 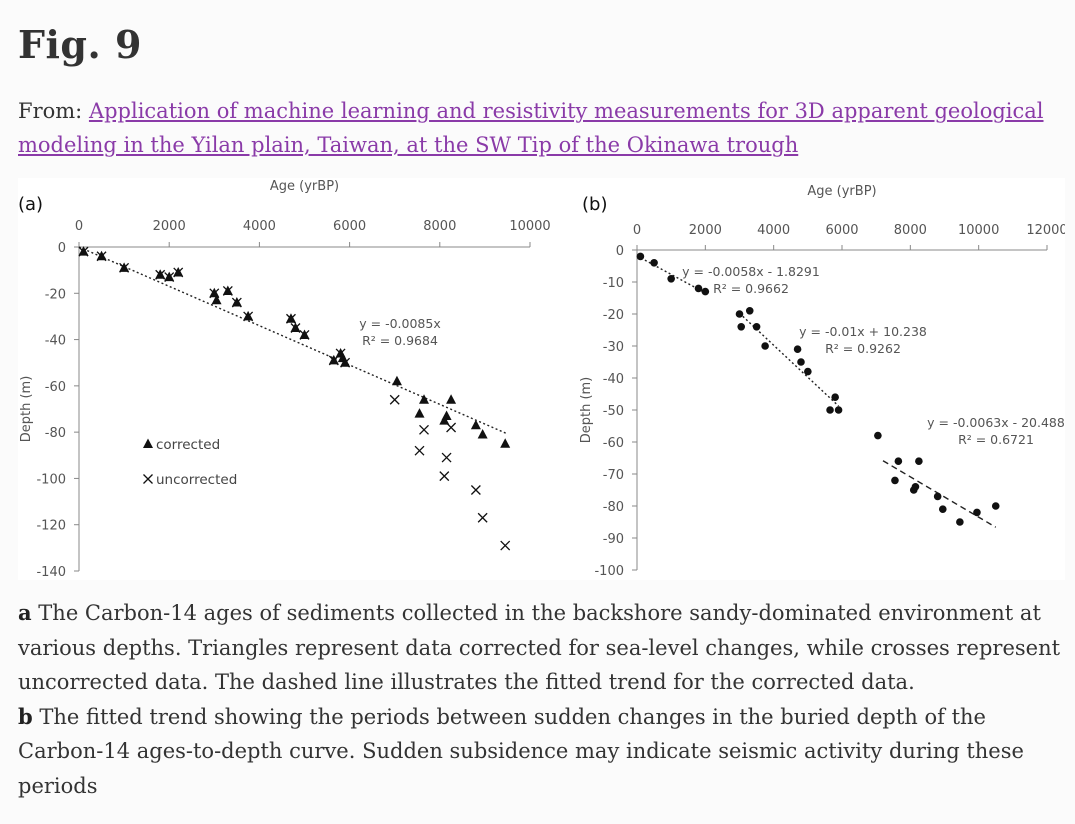 What do you see at coordinates (55, 294) in the screenshot?
I see `chart1-y-tick-label: -20` at bounding box center [55, 294].